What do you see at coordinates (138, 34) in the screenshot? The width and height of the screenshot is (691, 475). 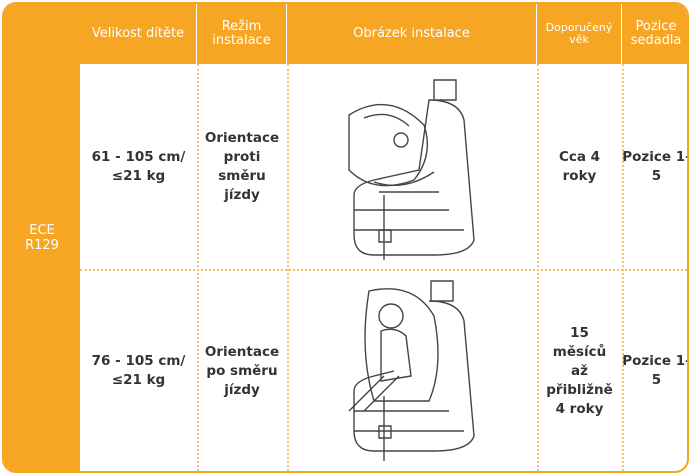 I see `header-cell: Velikost dítěte` at bounding box center [138, 34].